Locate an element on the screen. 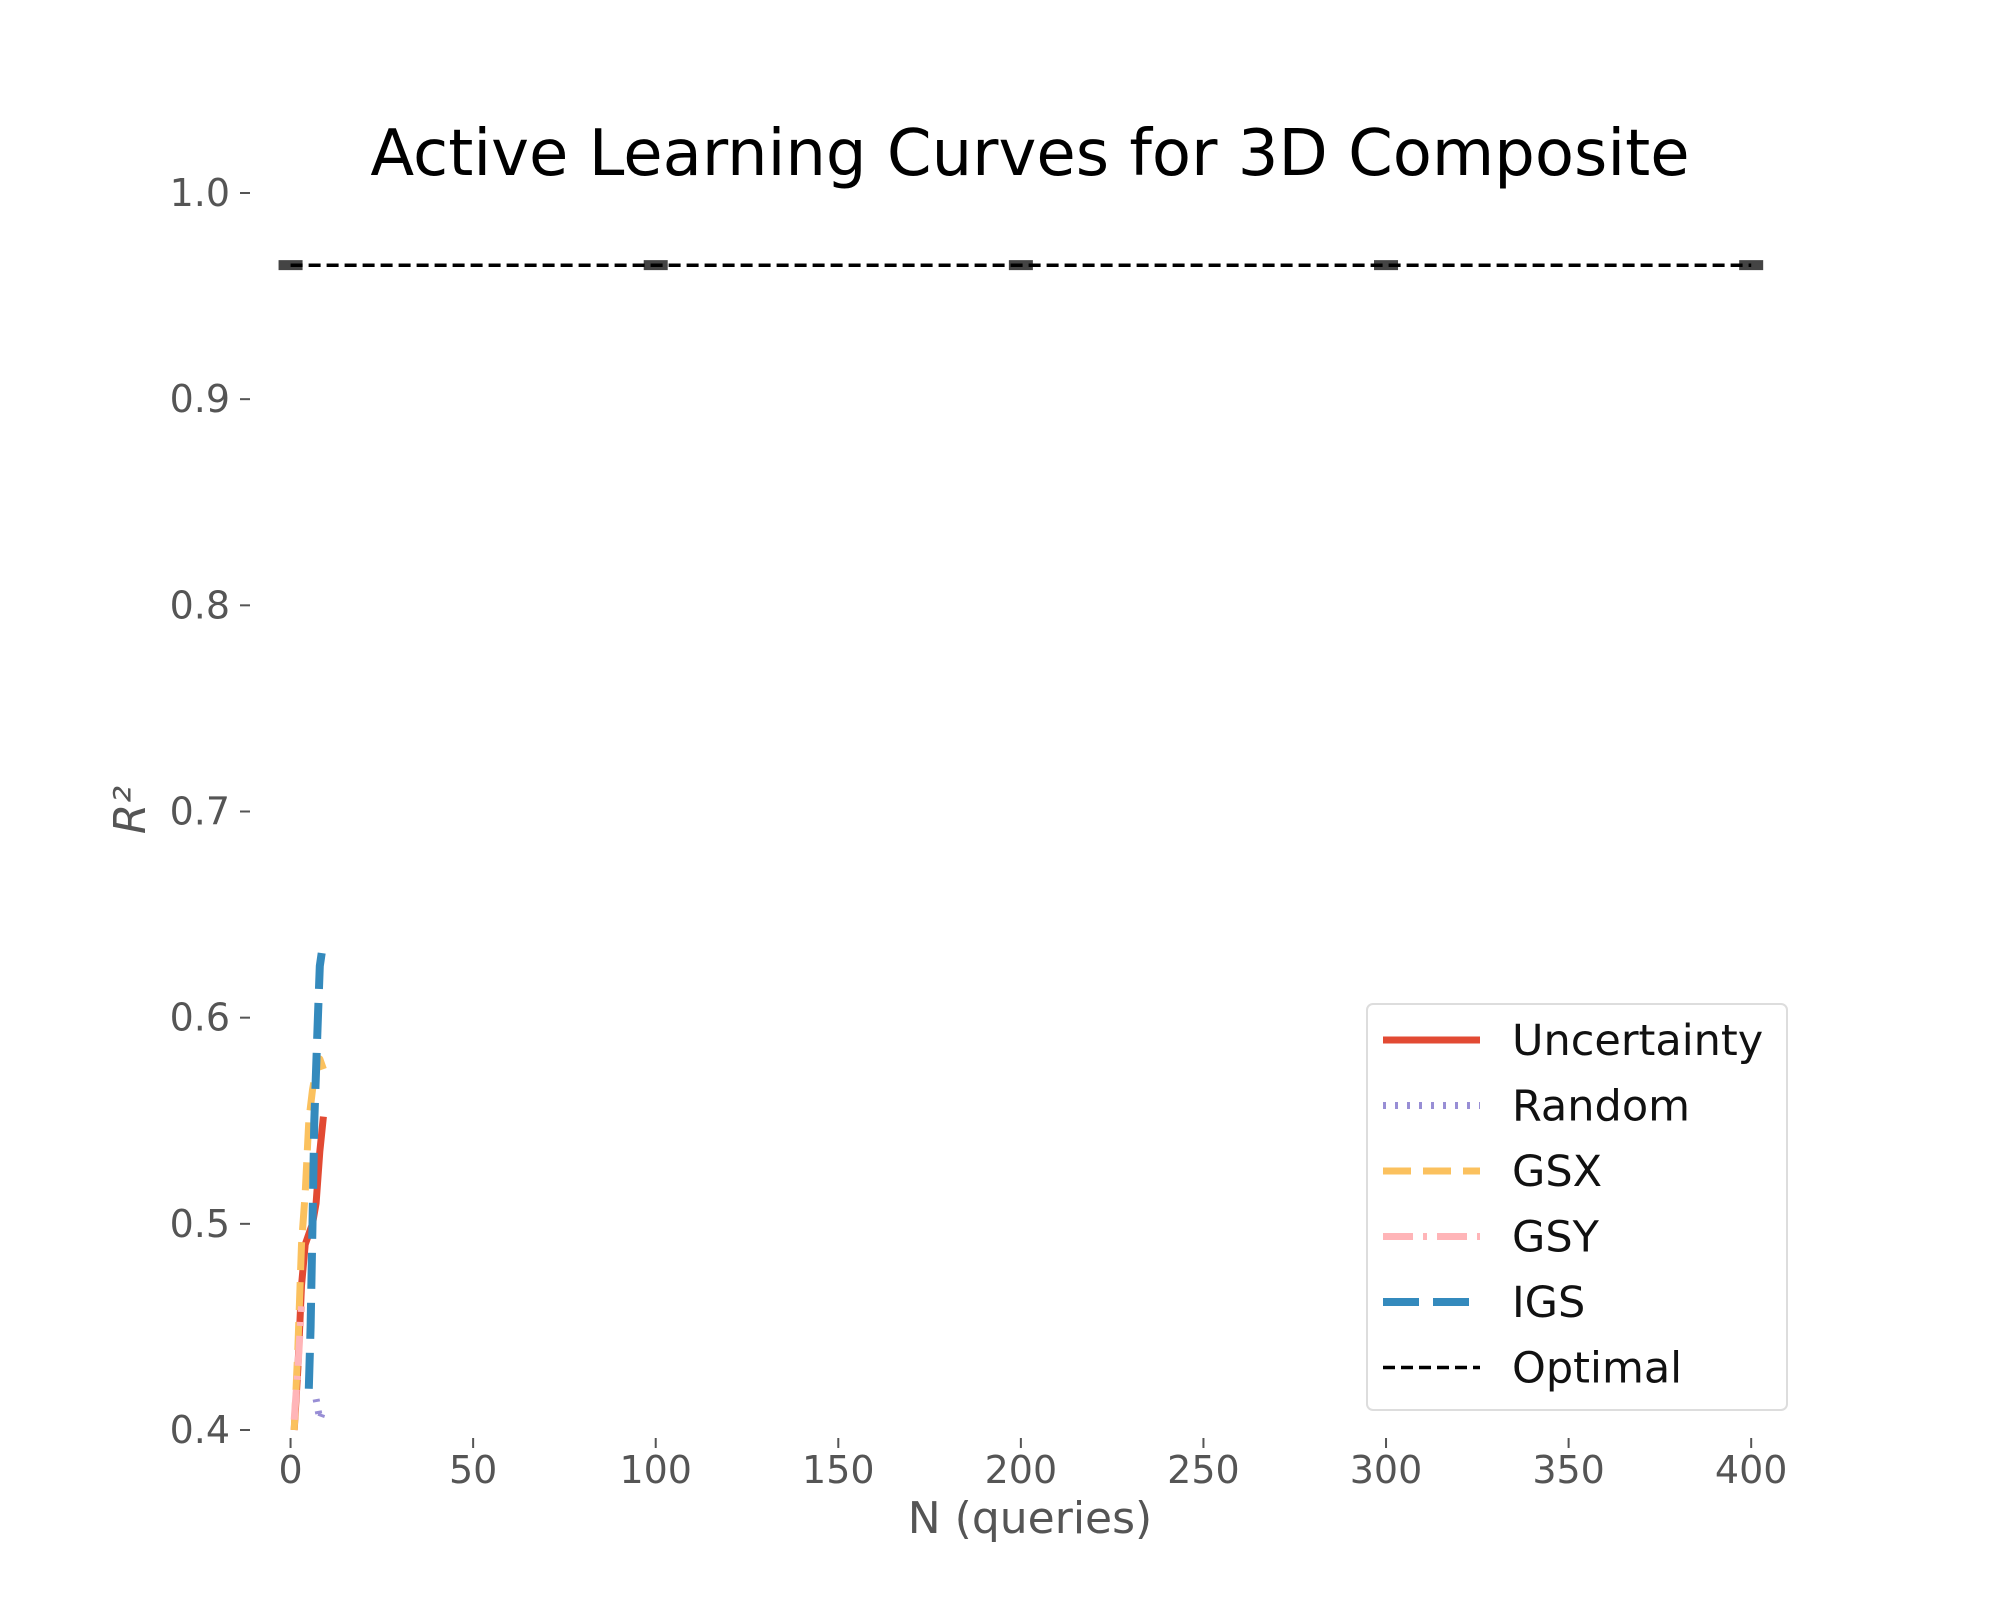 The image size is (2000, 1600). chart-title: Active Learning Curves for 3D Composite is located at coordinates (1029, 154).